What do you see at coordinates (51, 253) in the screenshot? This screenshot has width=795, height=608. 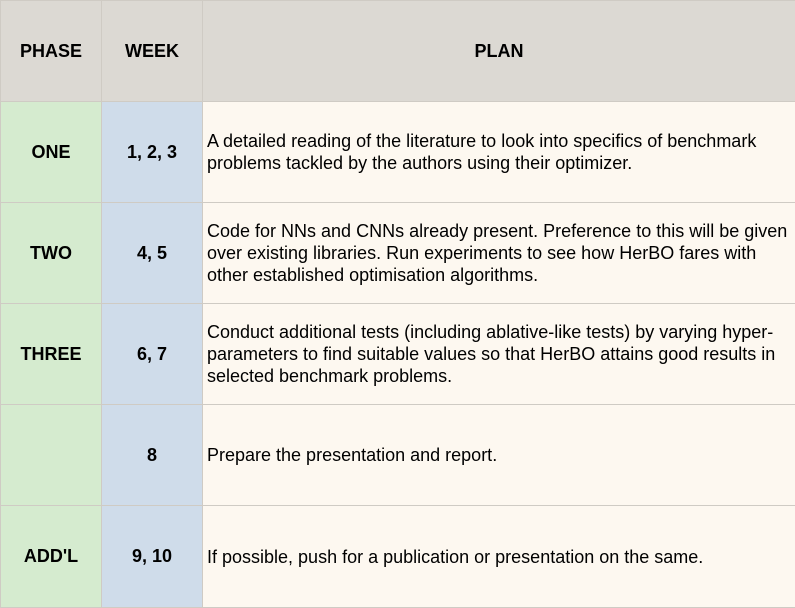 I see `phase-cell: TWO` at bounding box center [51, 253].